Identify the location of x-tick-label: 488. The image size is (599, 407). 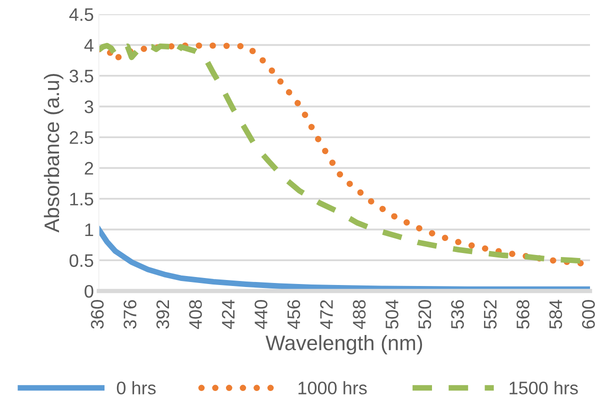
(359, 315).